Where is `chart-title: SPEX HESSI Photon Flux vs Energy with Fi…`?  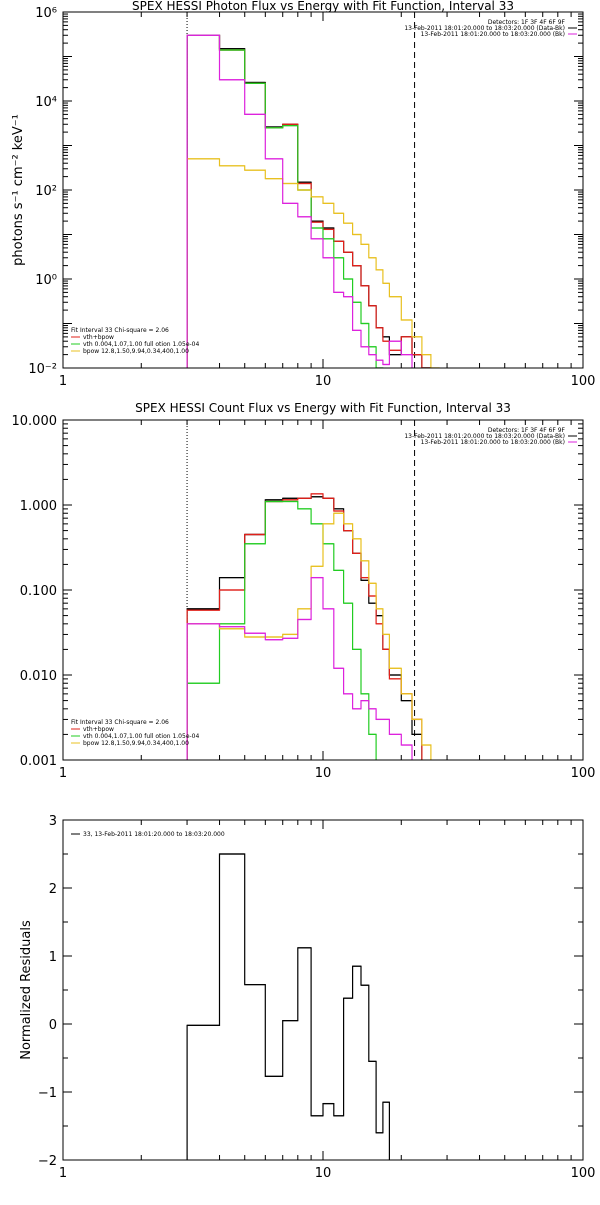
chart-title: SPEX HESSI Photon Flux vs Energy with Fi… is located at coordinates (323, 6).